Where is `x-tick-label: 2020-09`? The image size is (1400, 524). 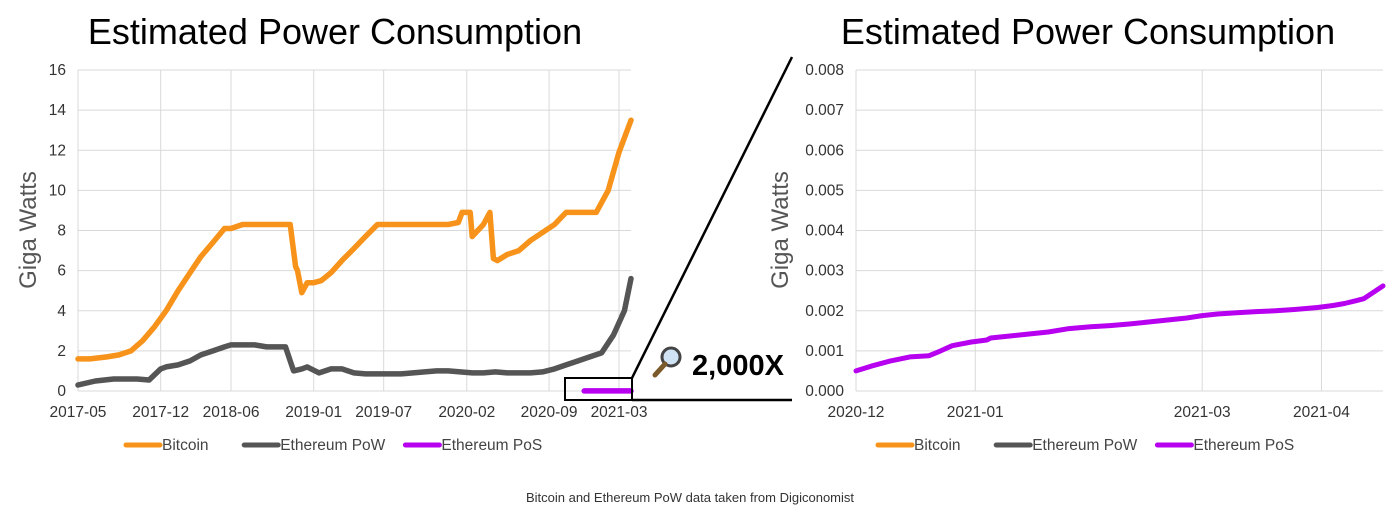 x-tick-label: 2020-09 is located at coordinates (549, 412).